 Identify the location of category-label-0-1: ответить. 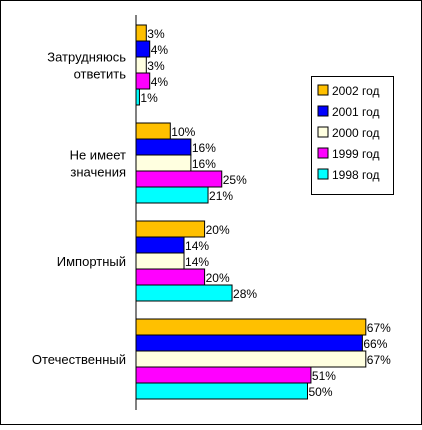
(100, 74).